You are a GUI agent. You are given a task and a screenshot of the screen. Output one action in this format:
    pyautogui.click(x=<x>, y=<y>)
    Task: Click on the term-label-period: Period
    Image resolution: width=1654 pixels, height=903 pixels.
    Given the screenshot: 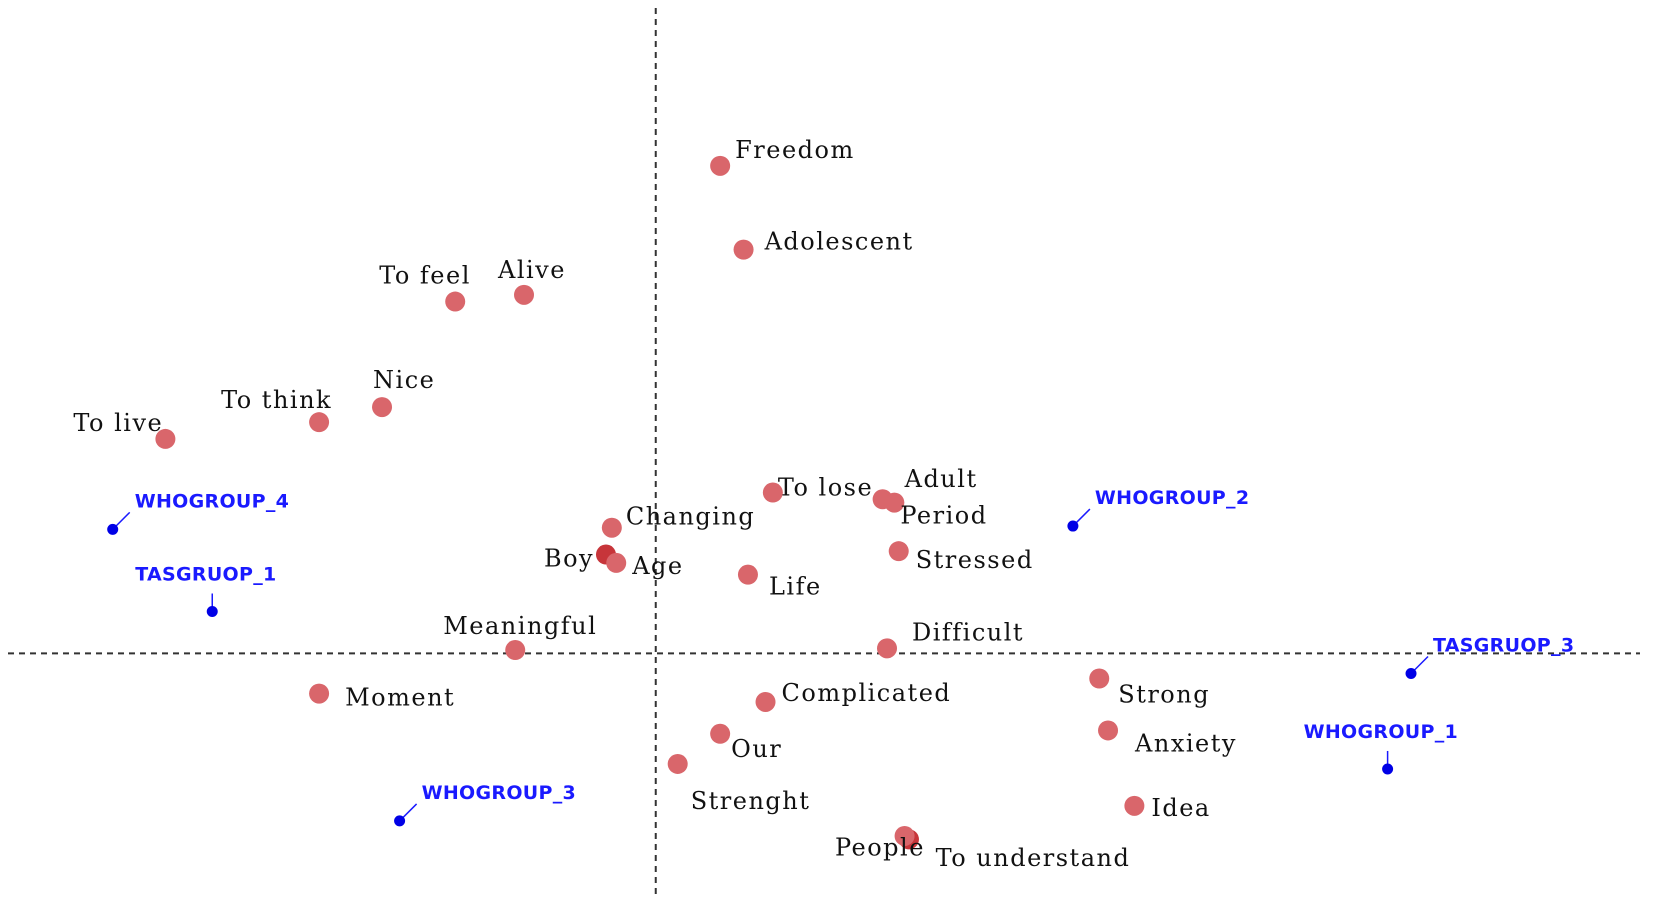 What is the action you would take?
    pyautogui.click(x=943, y=516)
    